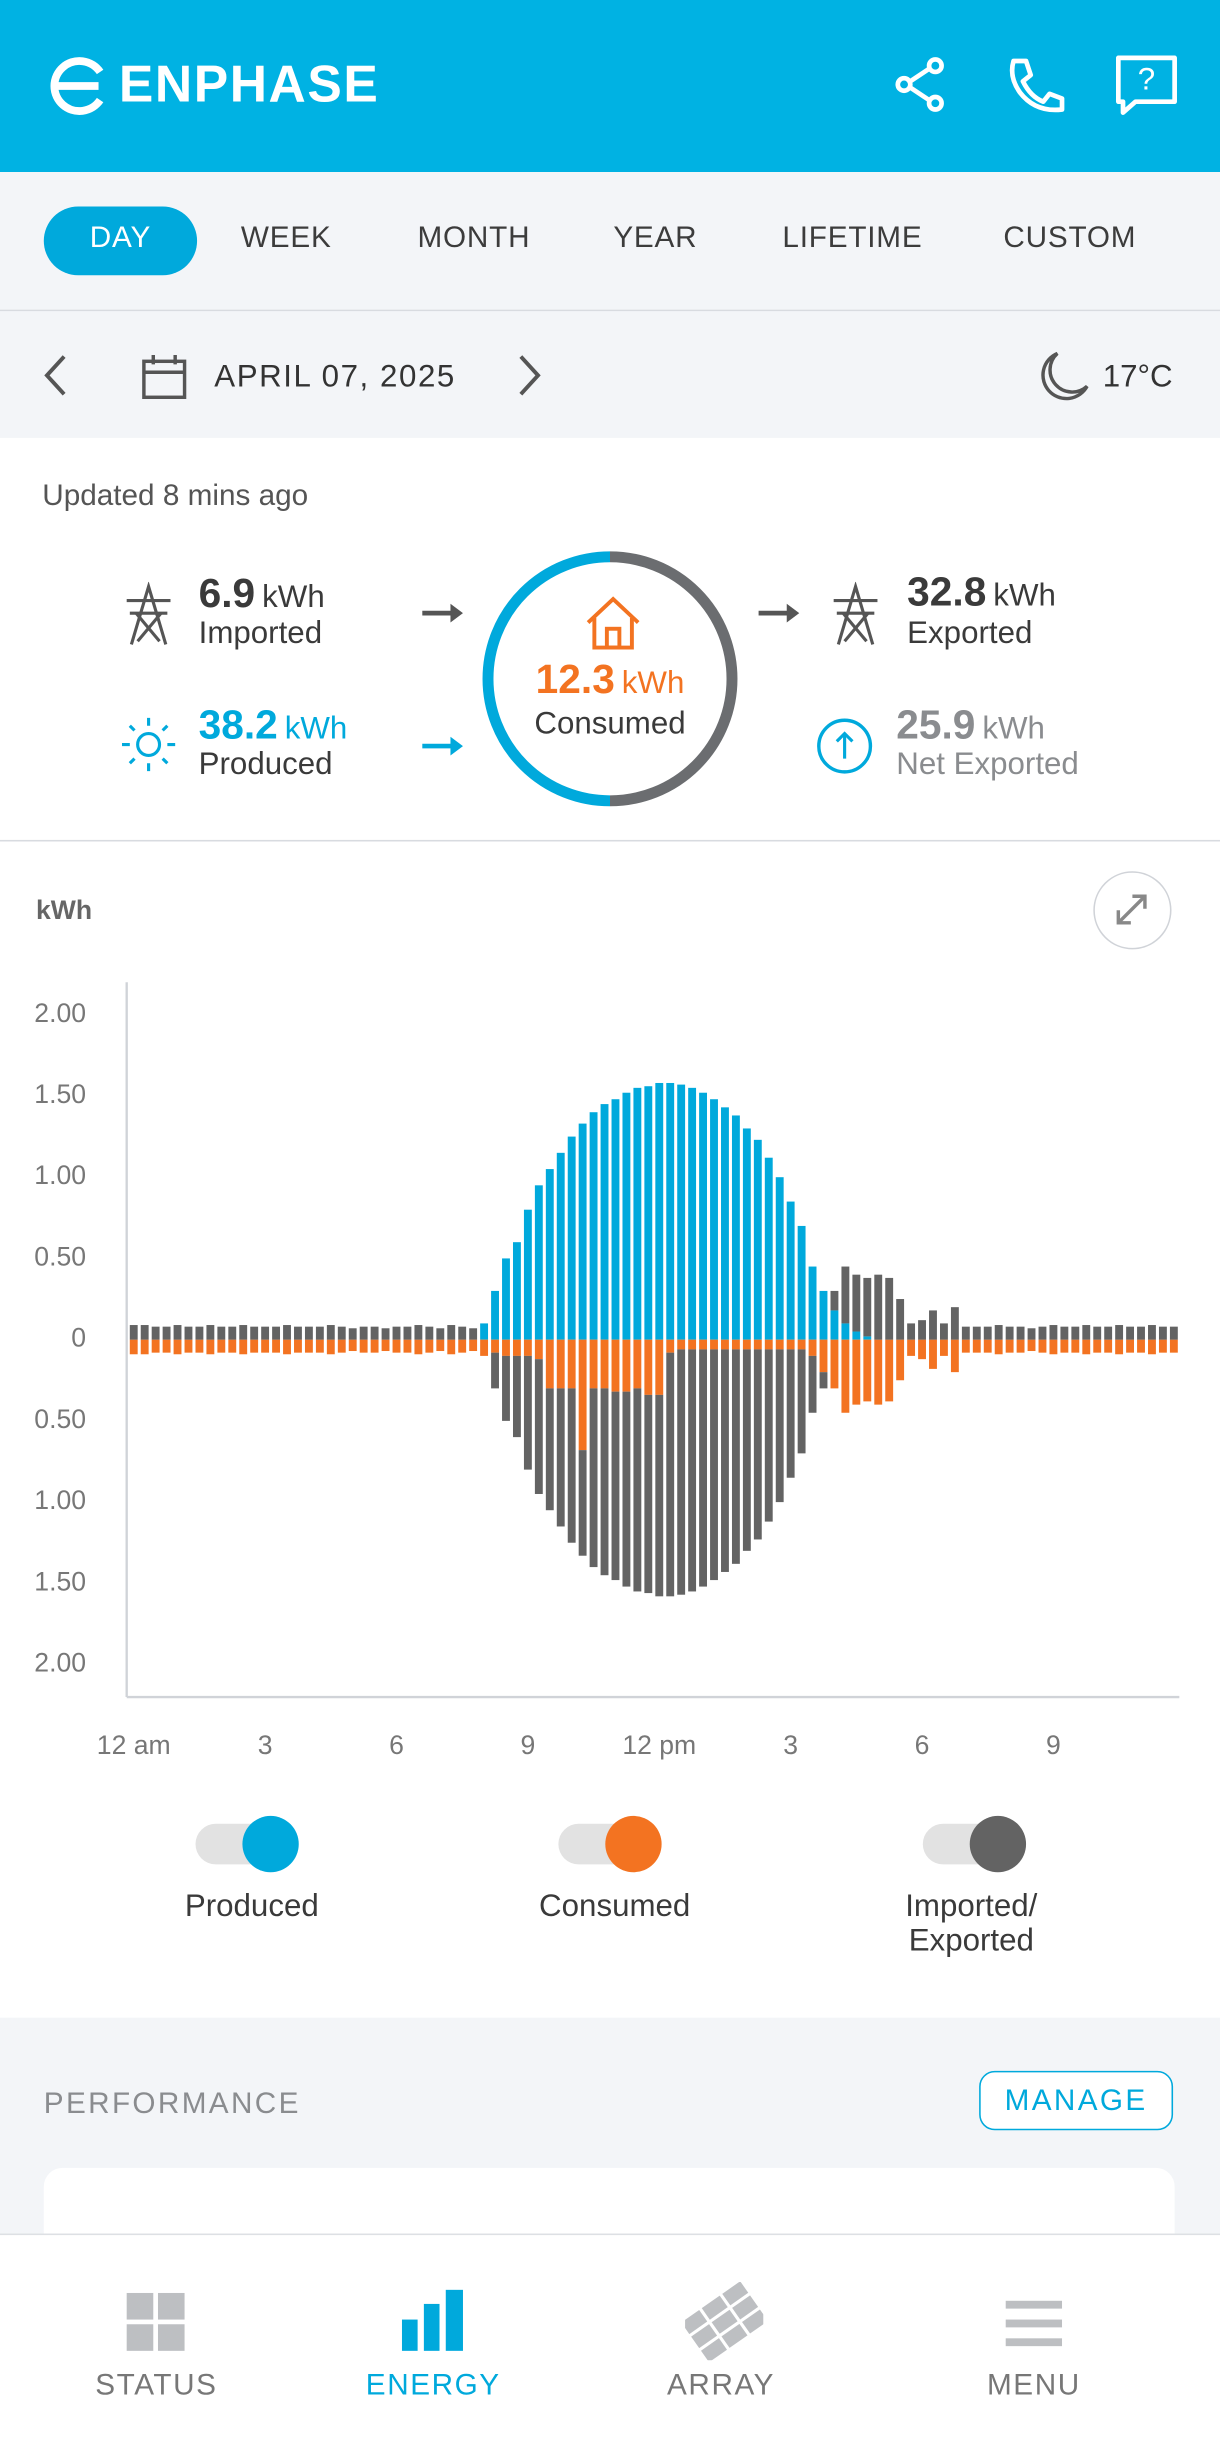  I want to click on nav-label: STATUS, so click(156, 2386).